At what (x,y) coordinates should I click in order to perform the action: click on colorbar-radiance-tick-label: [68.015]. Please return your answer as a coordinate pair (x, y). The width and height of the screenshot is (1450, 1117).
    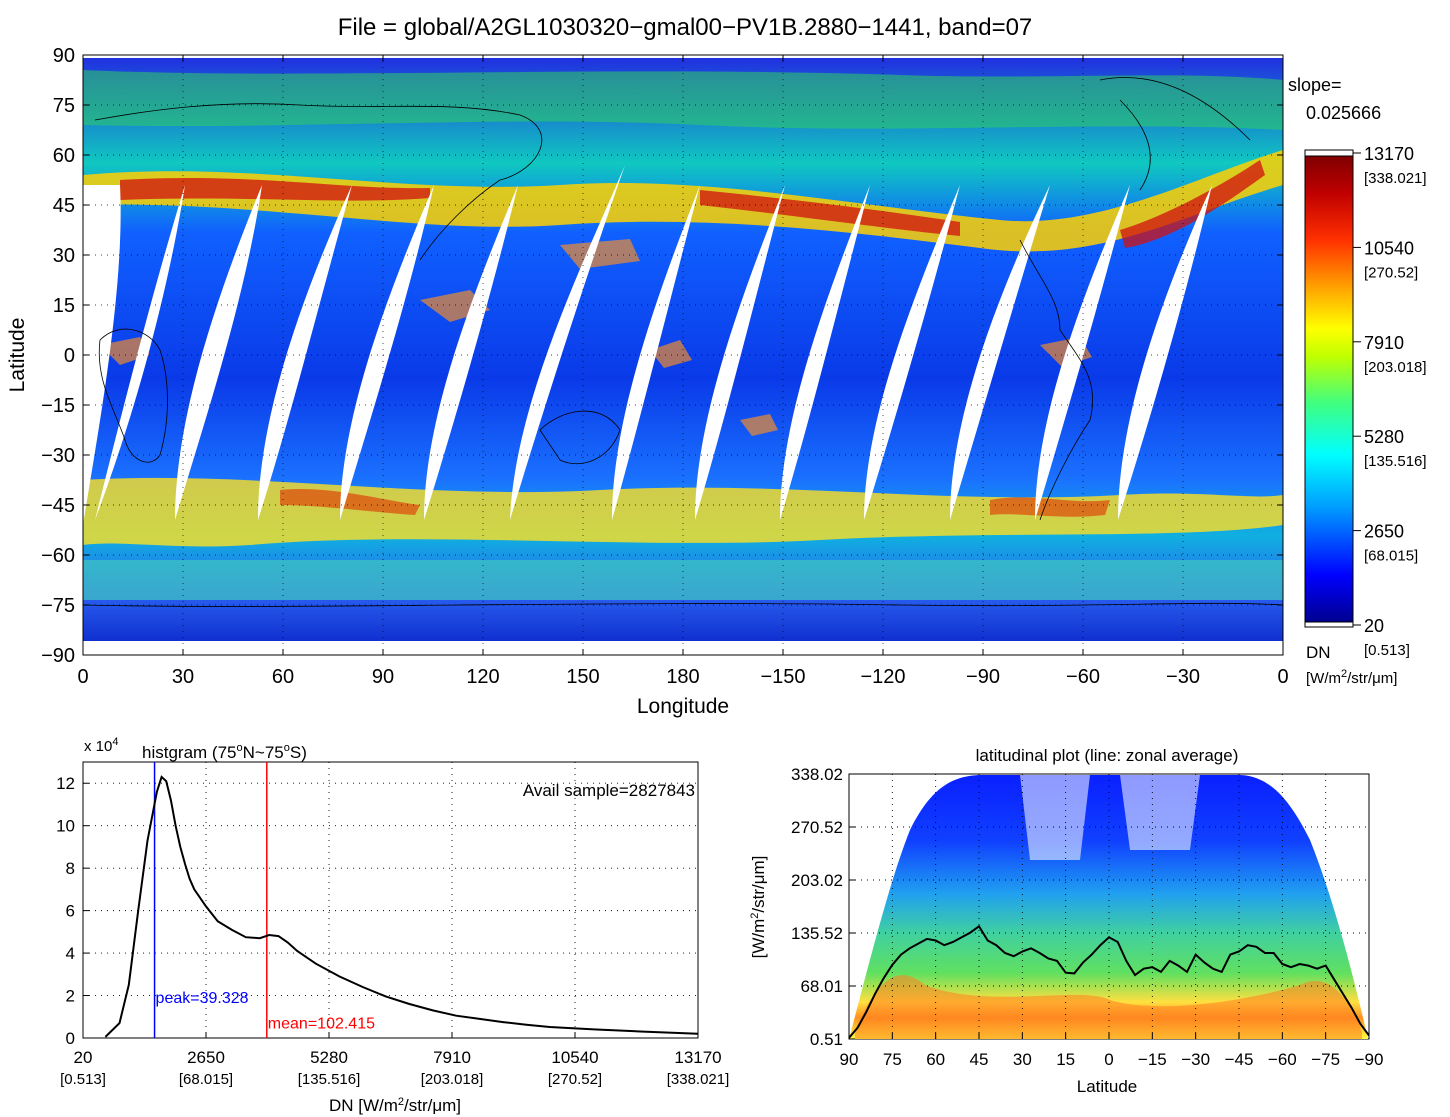
    Looking at the image, I should click on (1391, 556).